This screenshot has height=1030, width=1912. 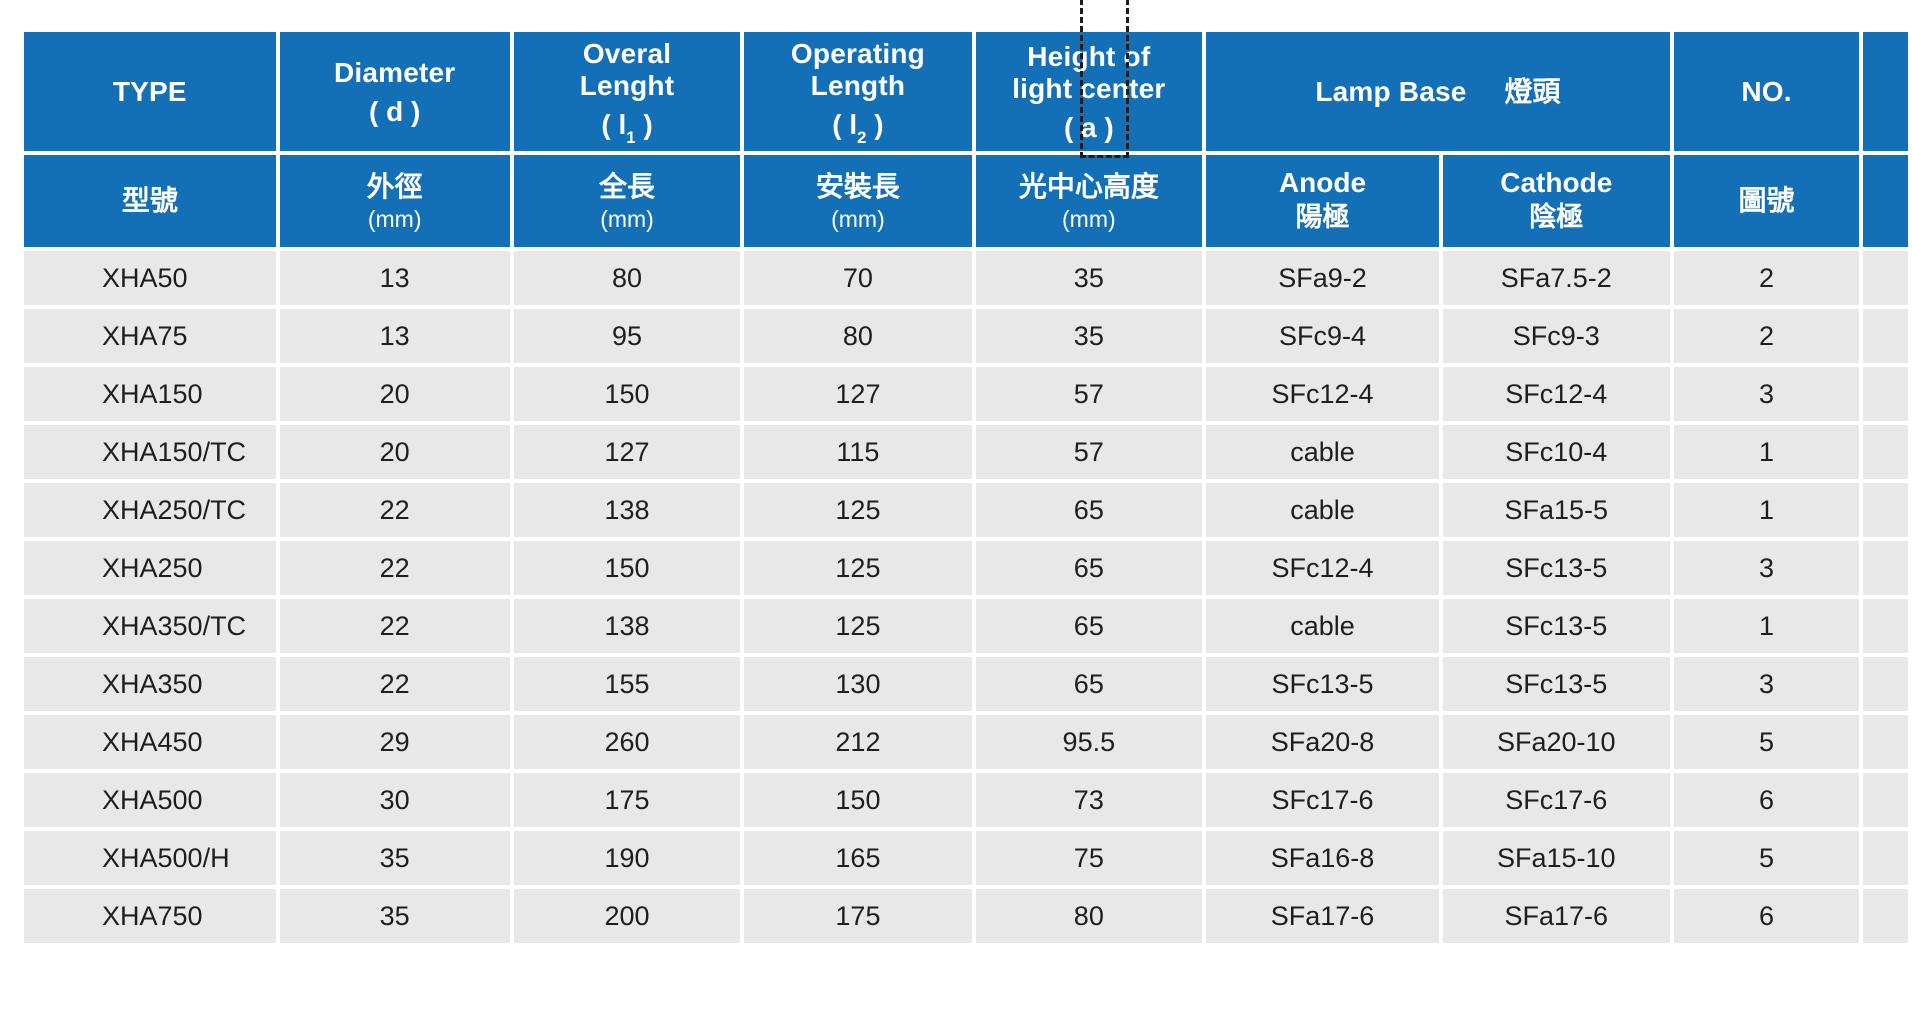 I want to click on table-row: XHA350 22 155 130 65 SFc13-5 SFc13-5 3, so click(x=966, y=684).